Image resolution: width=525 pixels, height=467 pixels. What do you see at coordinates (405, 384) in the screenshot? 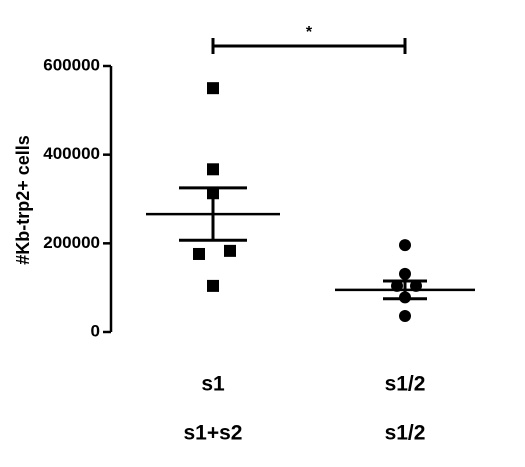
I see `x-tick-label: s1/2` at bounding box center [405, 384].